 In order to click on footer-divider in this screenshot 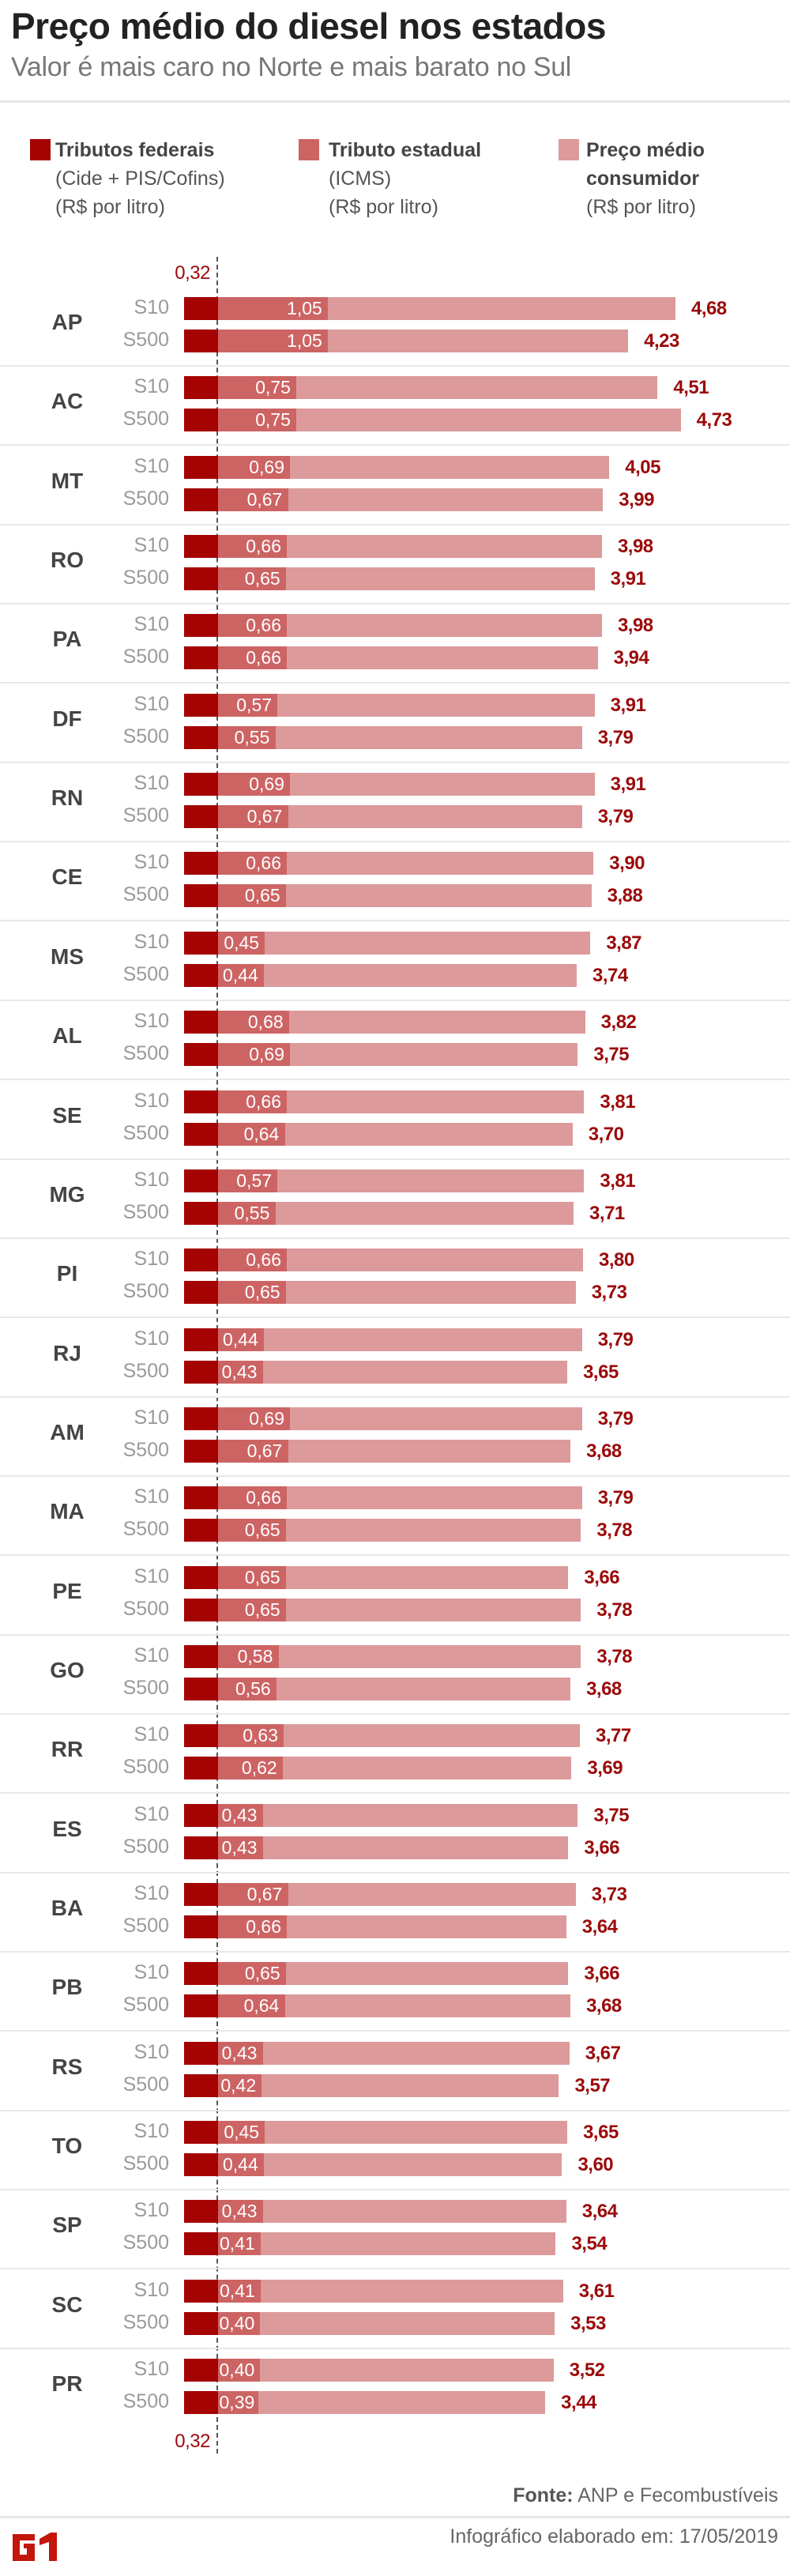, I will do `click(395, 2517)`.